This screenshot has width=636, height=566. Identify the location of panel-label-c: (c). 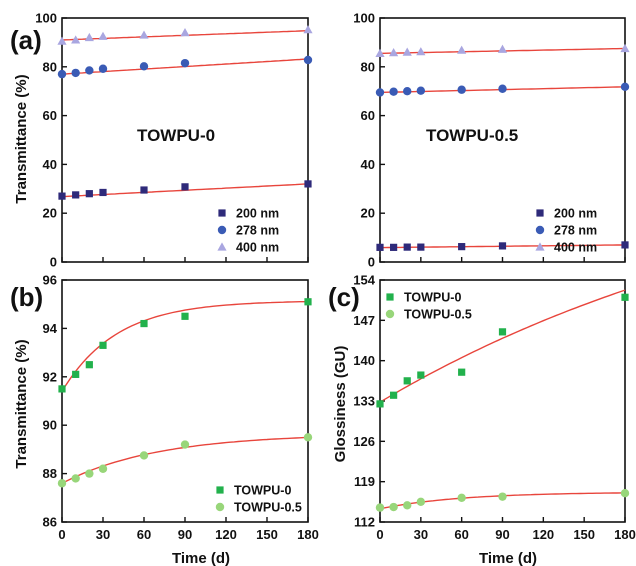
(344, 297).